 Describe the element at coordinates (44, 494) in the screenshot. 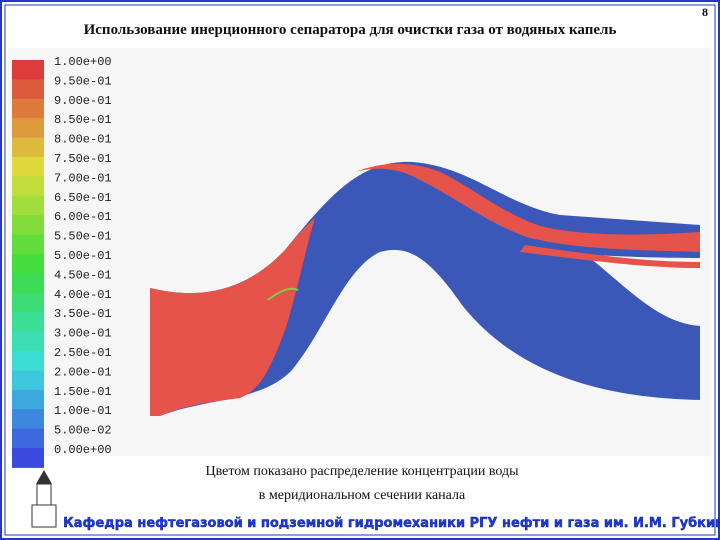

I see `logo-tower` at that location.